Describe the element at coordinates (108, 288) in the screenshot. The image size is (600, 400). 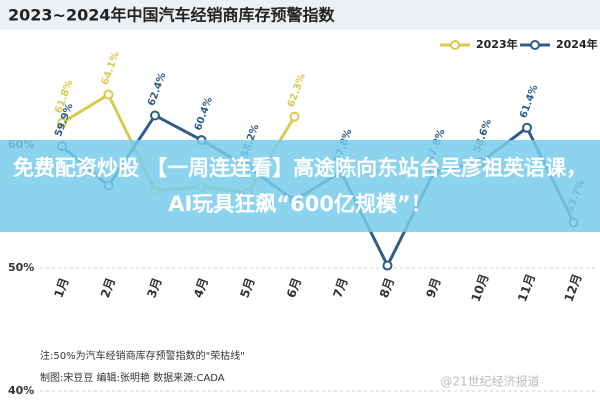
I see `x-tick-label: 2月` at that location.